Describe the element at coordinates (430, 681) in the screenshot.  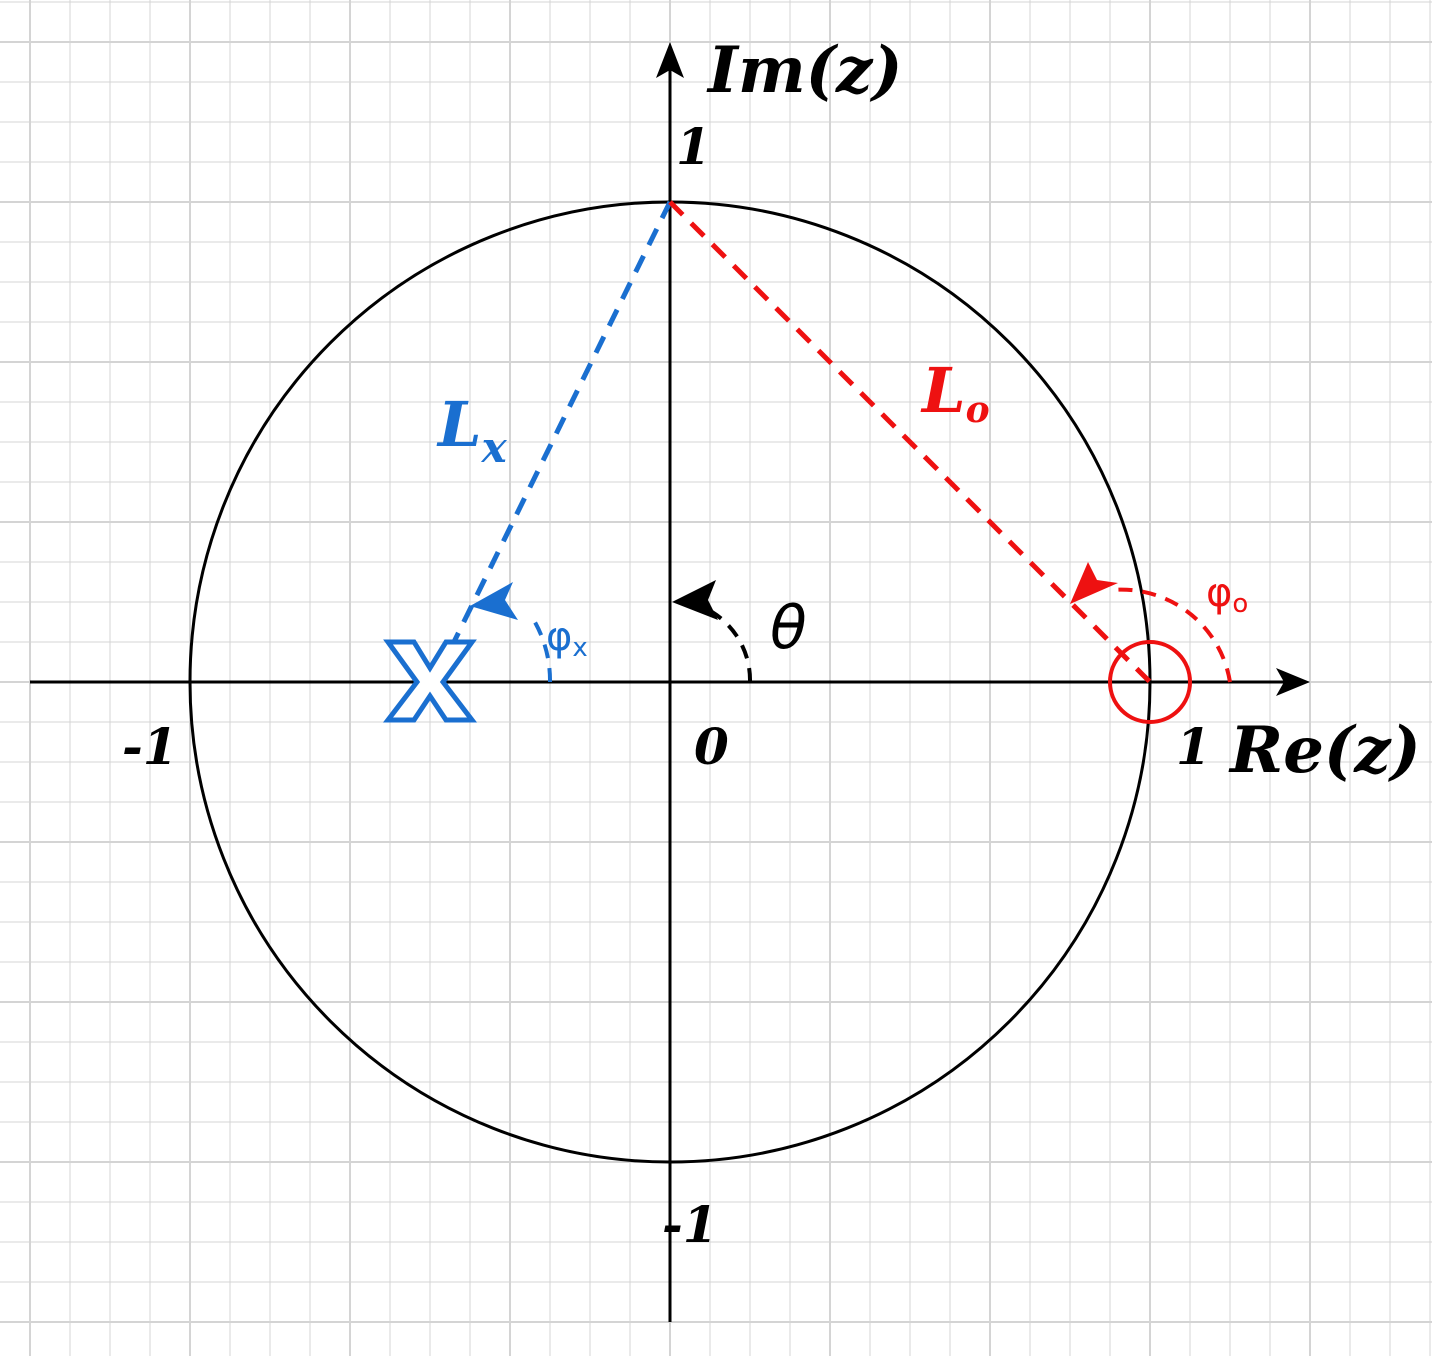
I see `cross-pole-icon` at that location.